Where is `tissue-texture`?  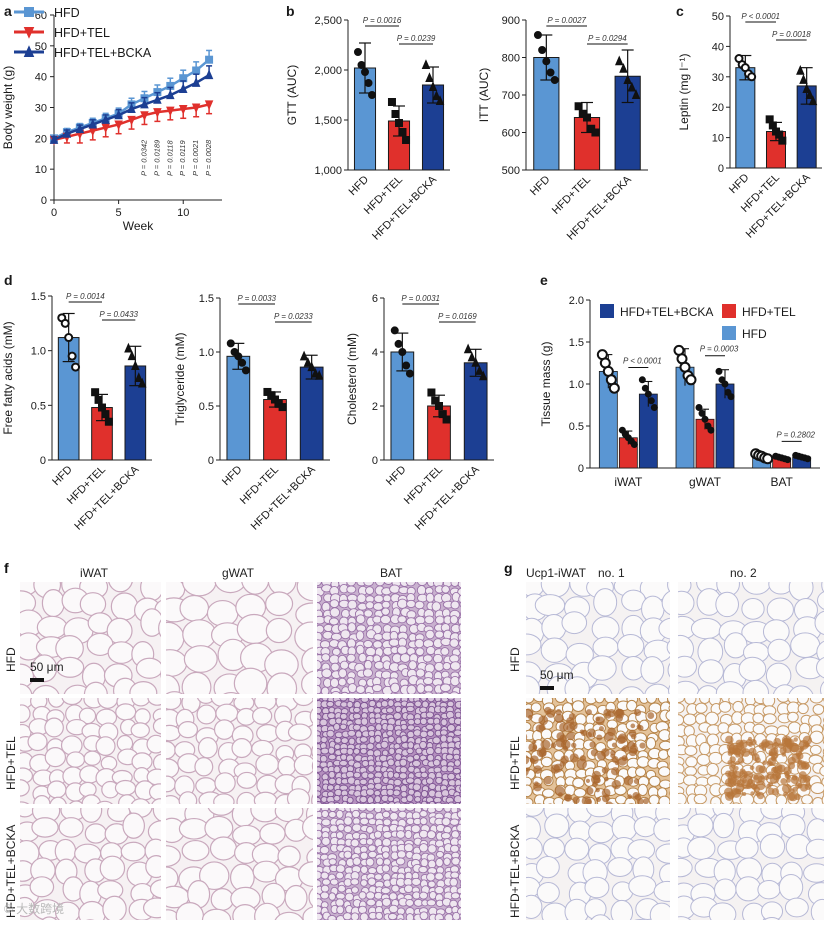
tissue-texture is located at coordinates (751, 864).